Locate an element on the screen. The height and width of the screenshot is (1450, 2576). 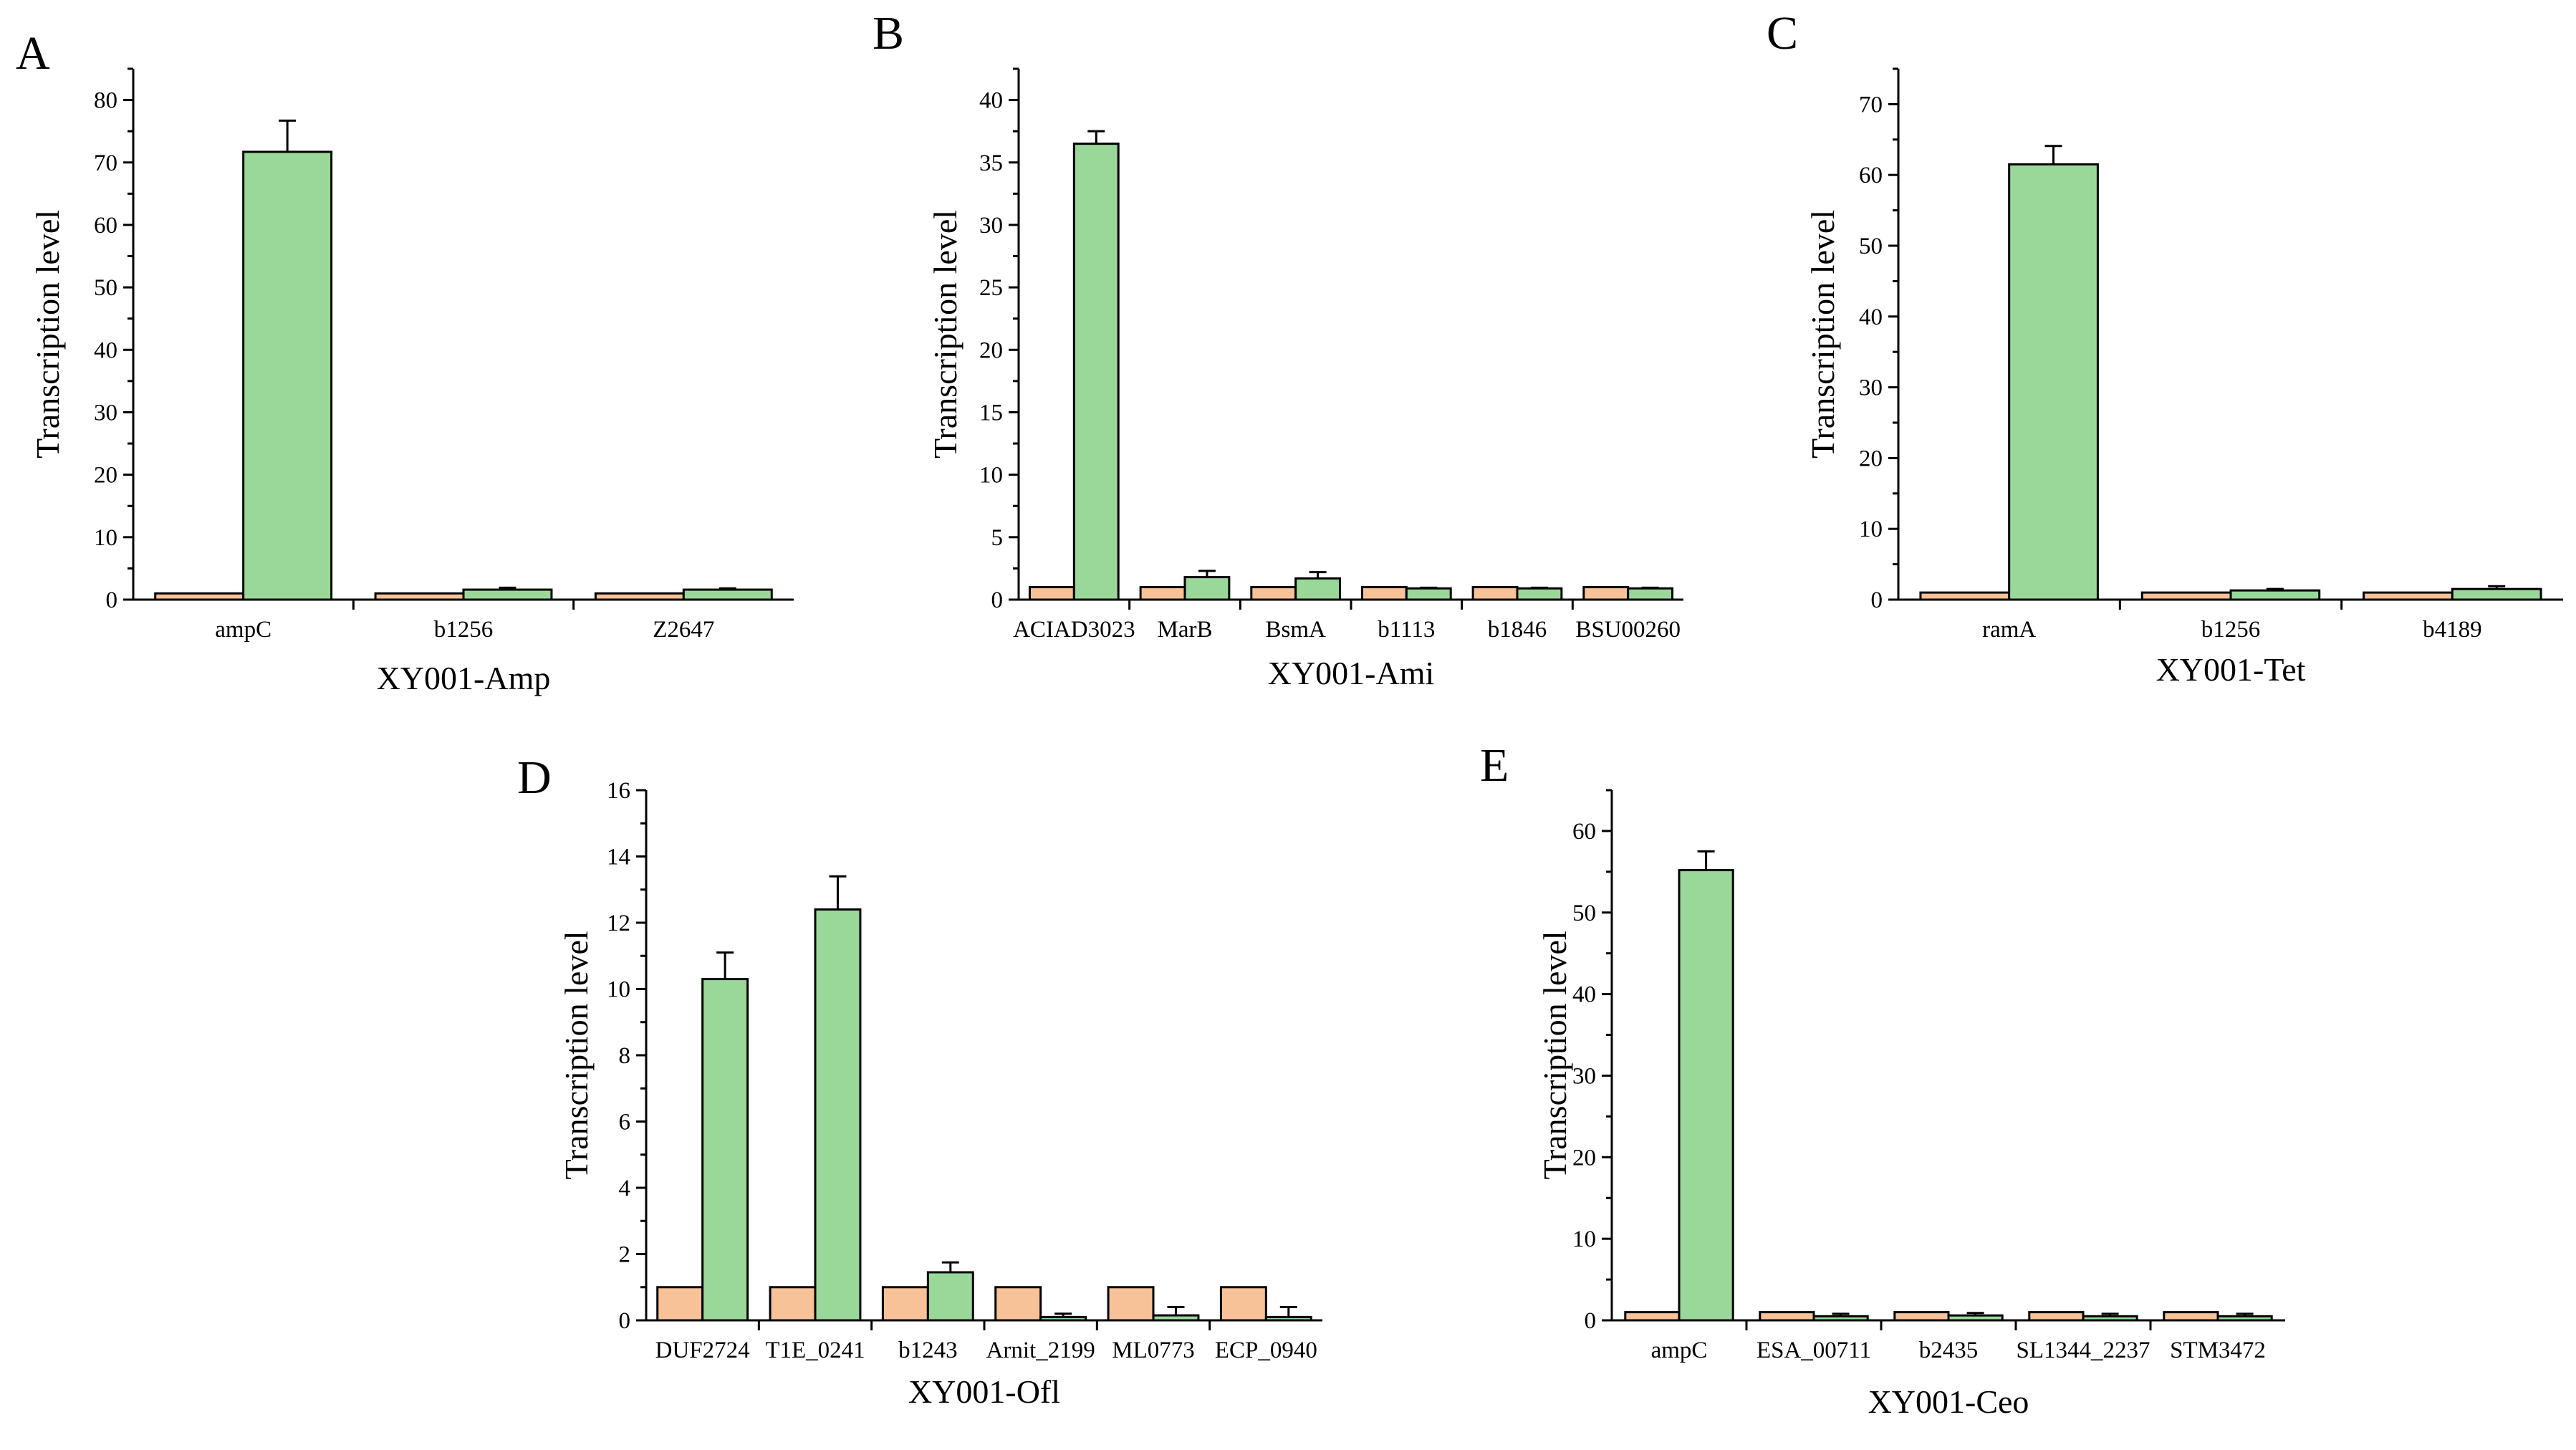
y-tick-label: 6 is located at coordinates (625, 1122).